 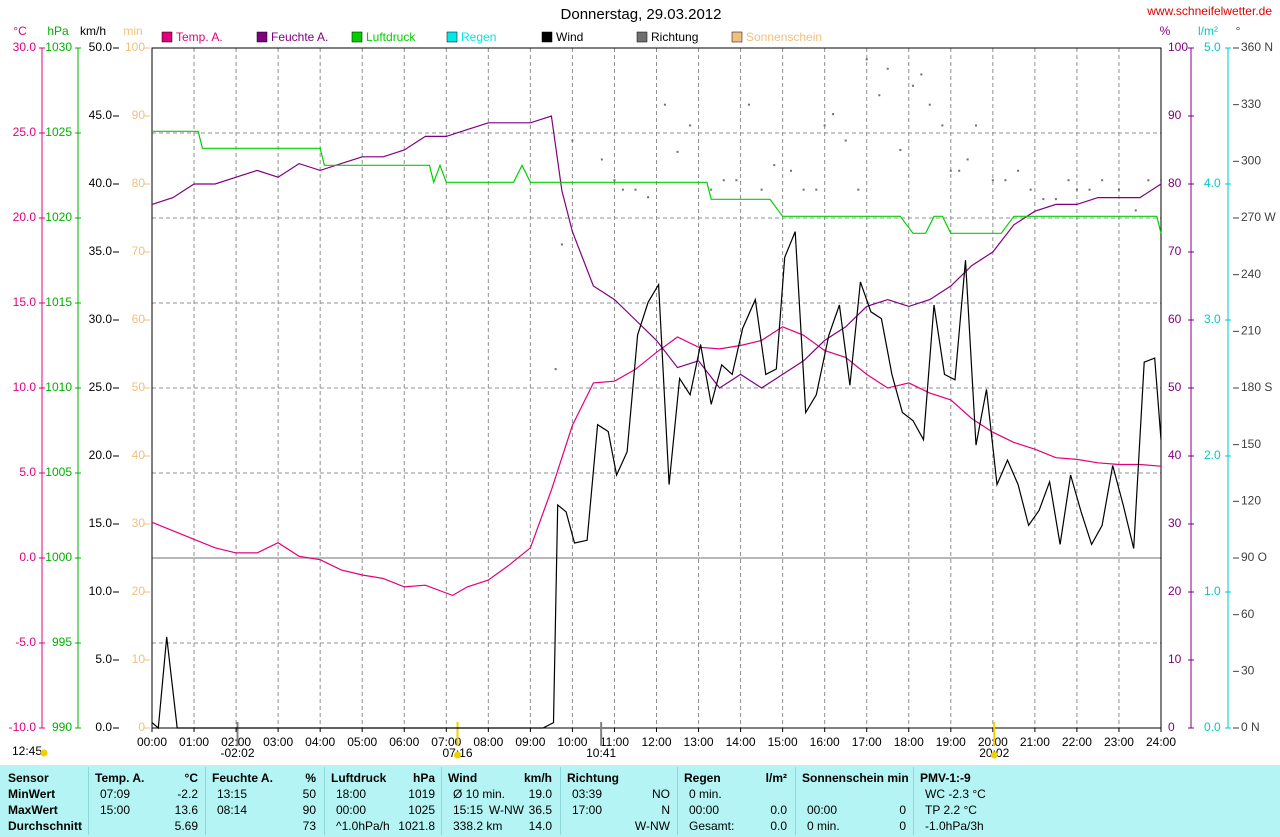 I want to click on y-tick-label: 35.0, so click(x=101, y=251).